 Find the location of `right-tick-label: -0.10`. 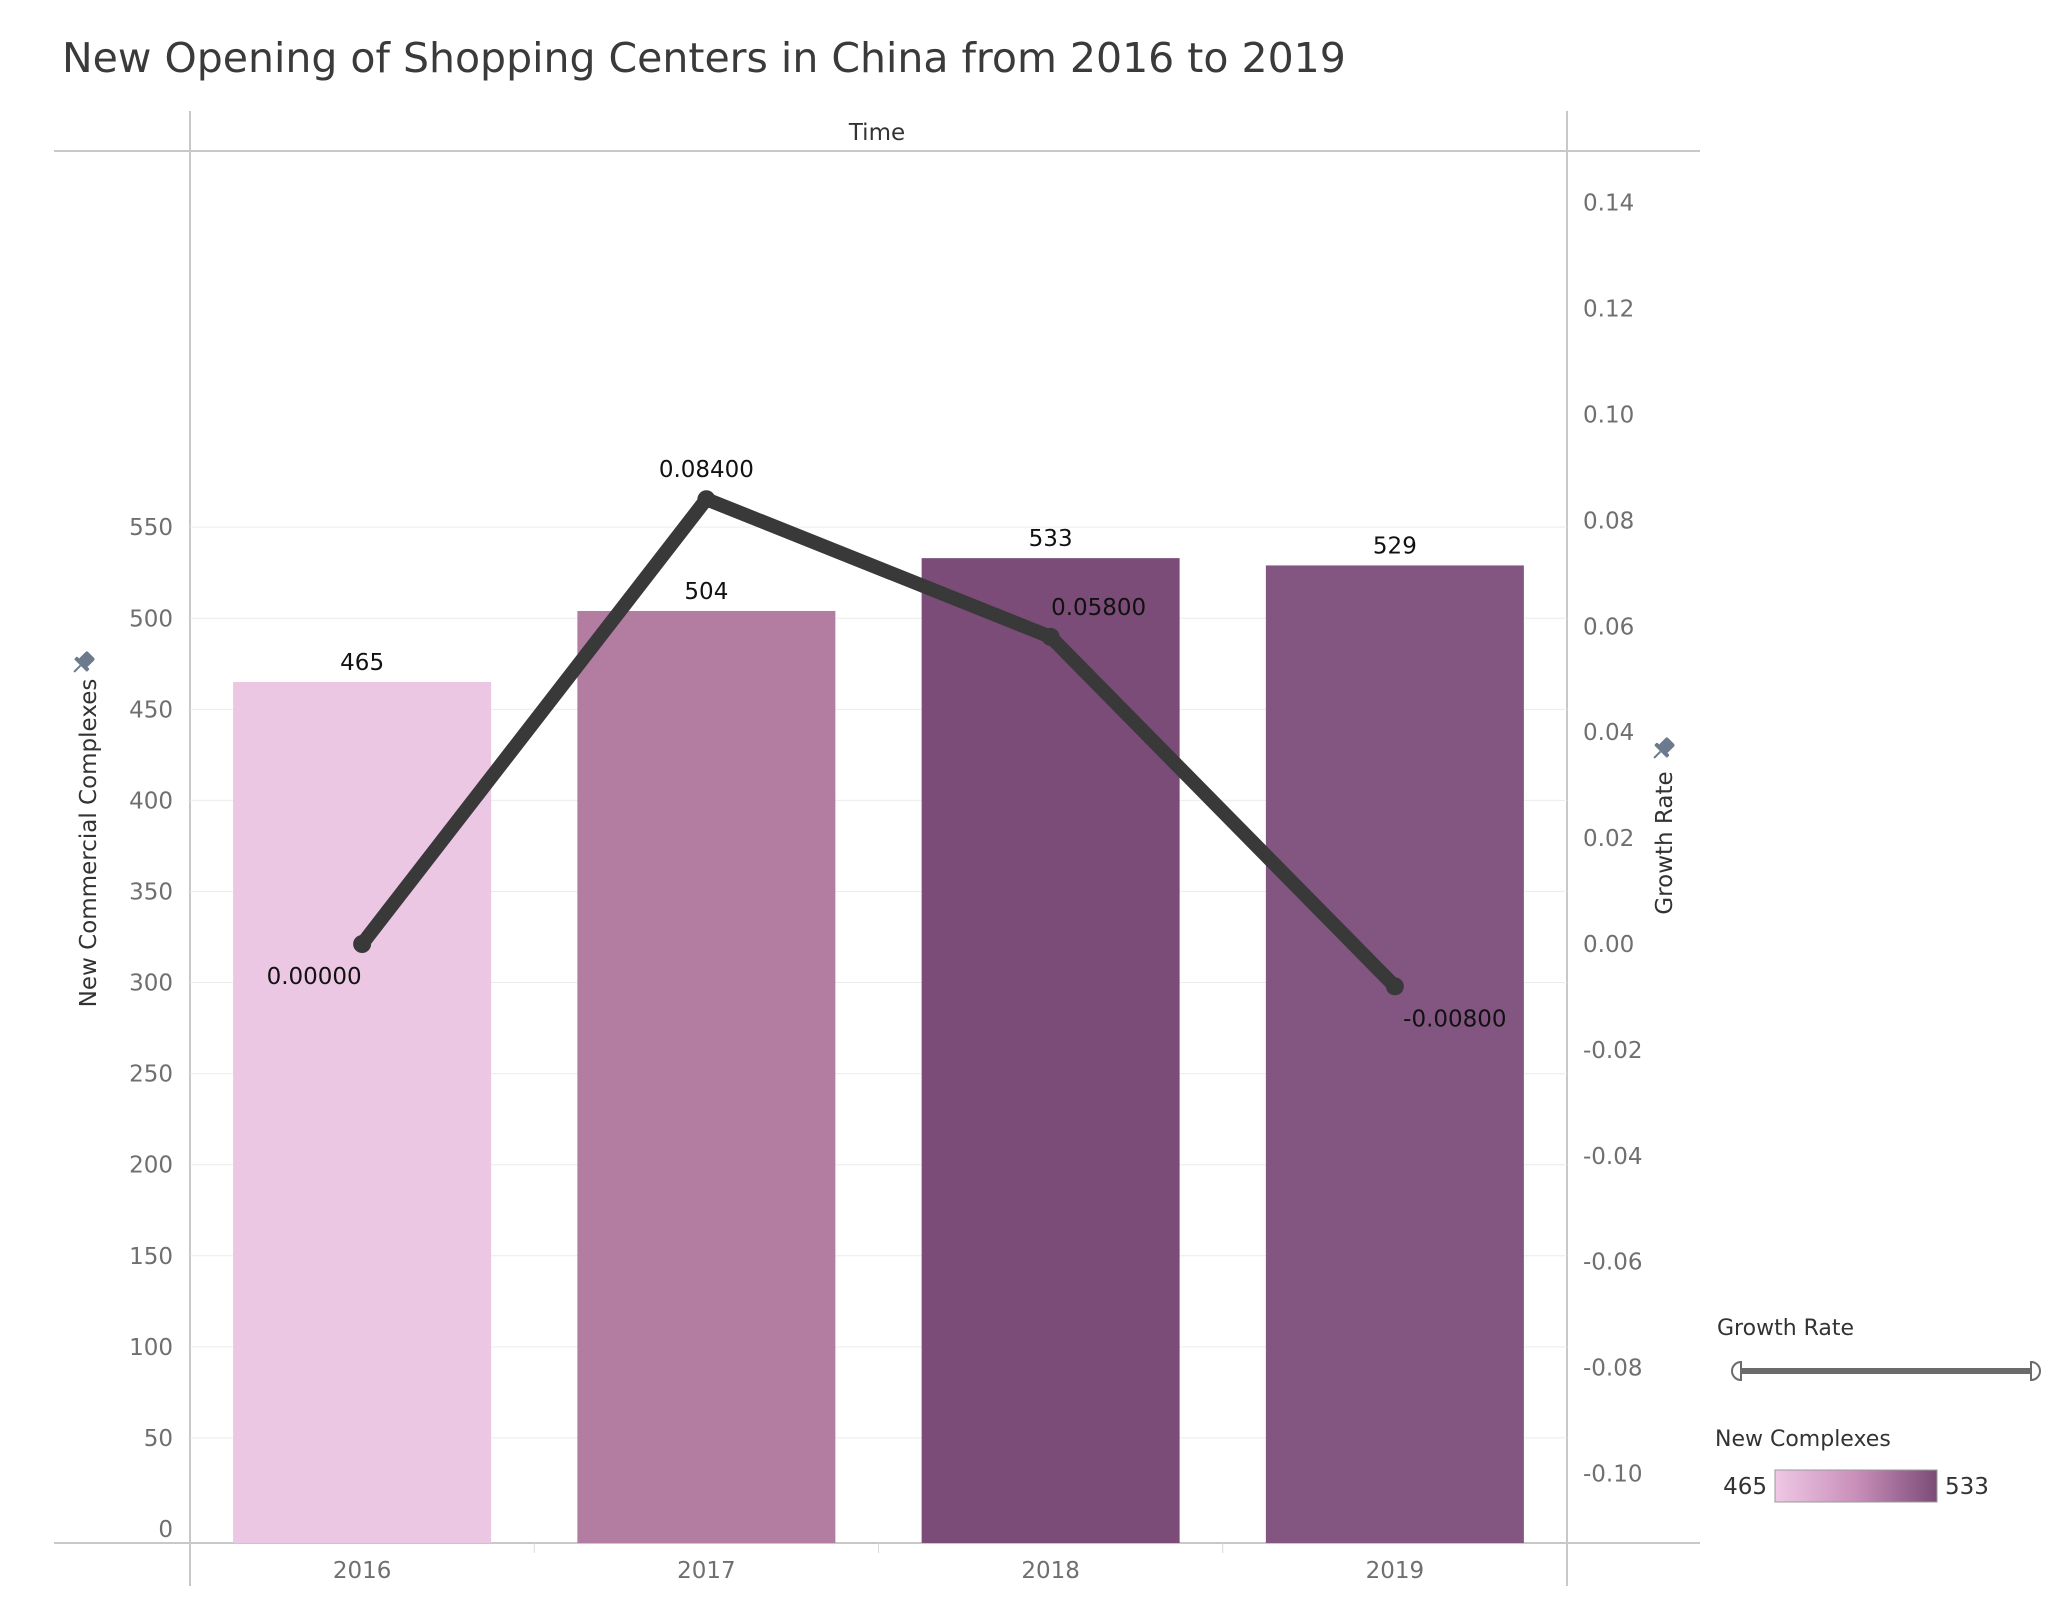

right-tick-label: -0.10 is located at coordinates (1613, 1475).